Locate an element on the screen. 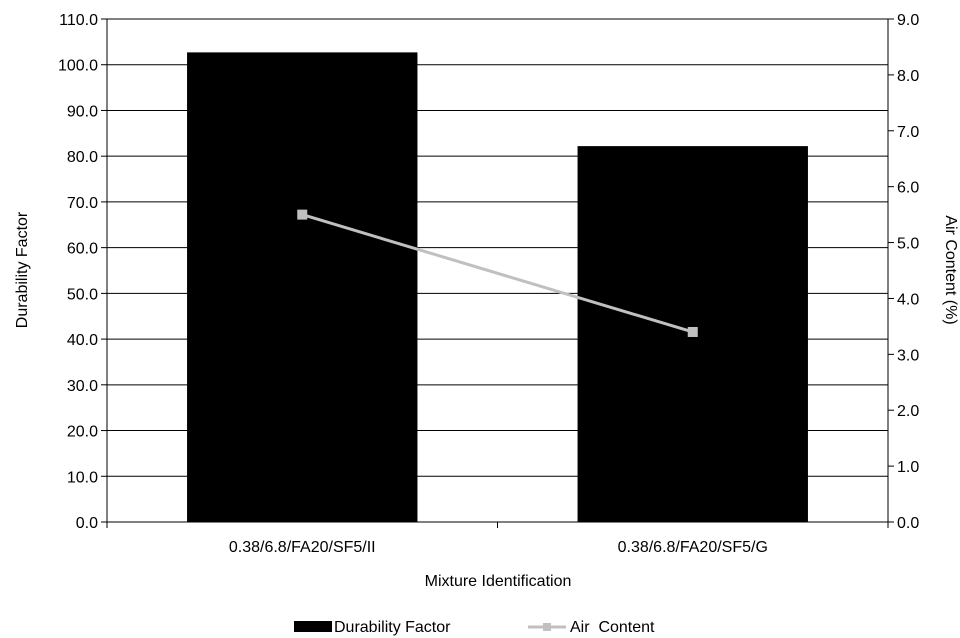 This screenshot has width=960, height=638. y2-tick-label: 5.0 is located at coordinates (908, 244).